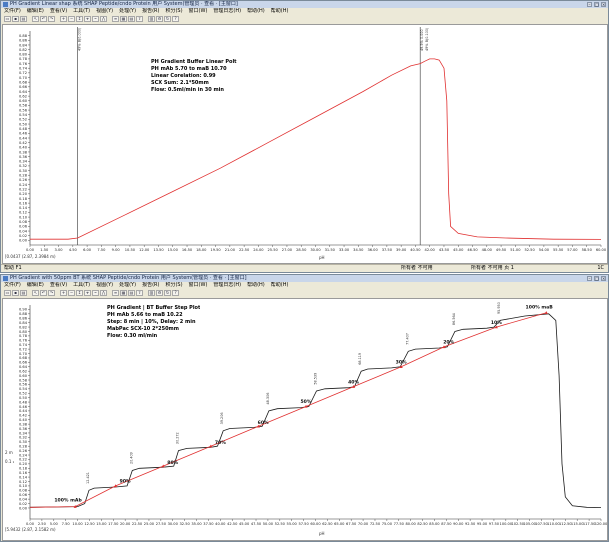  I want to click on y-tick-label: 0.06, so click(23, 495).